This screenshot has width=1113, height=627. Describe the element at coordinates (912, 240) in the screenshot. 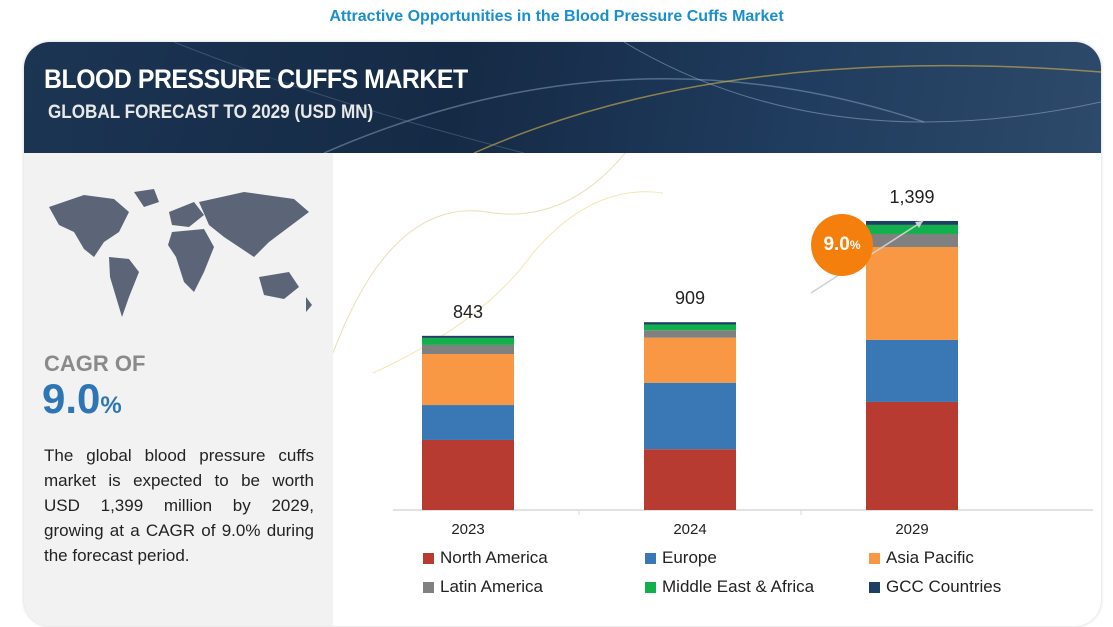

I see `bar-segment-latin-america-2029` at that location.